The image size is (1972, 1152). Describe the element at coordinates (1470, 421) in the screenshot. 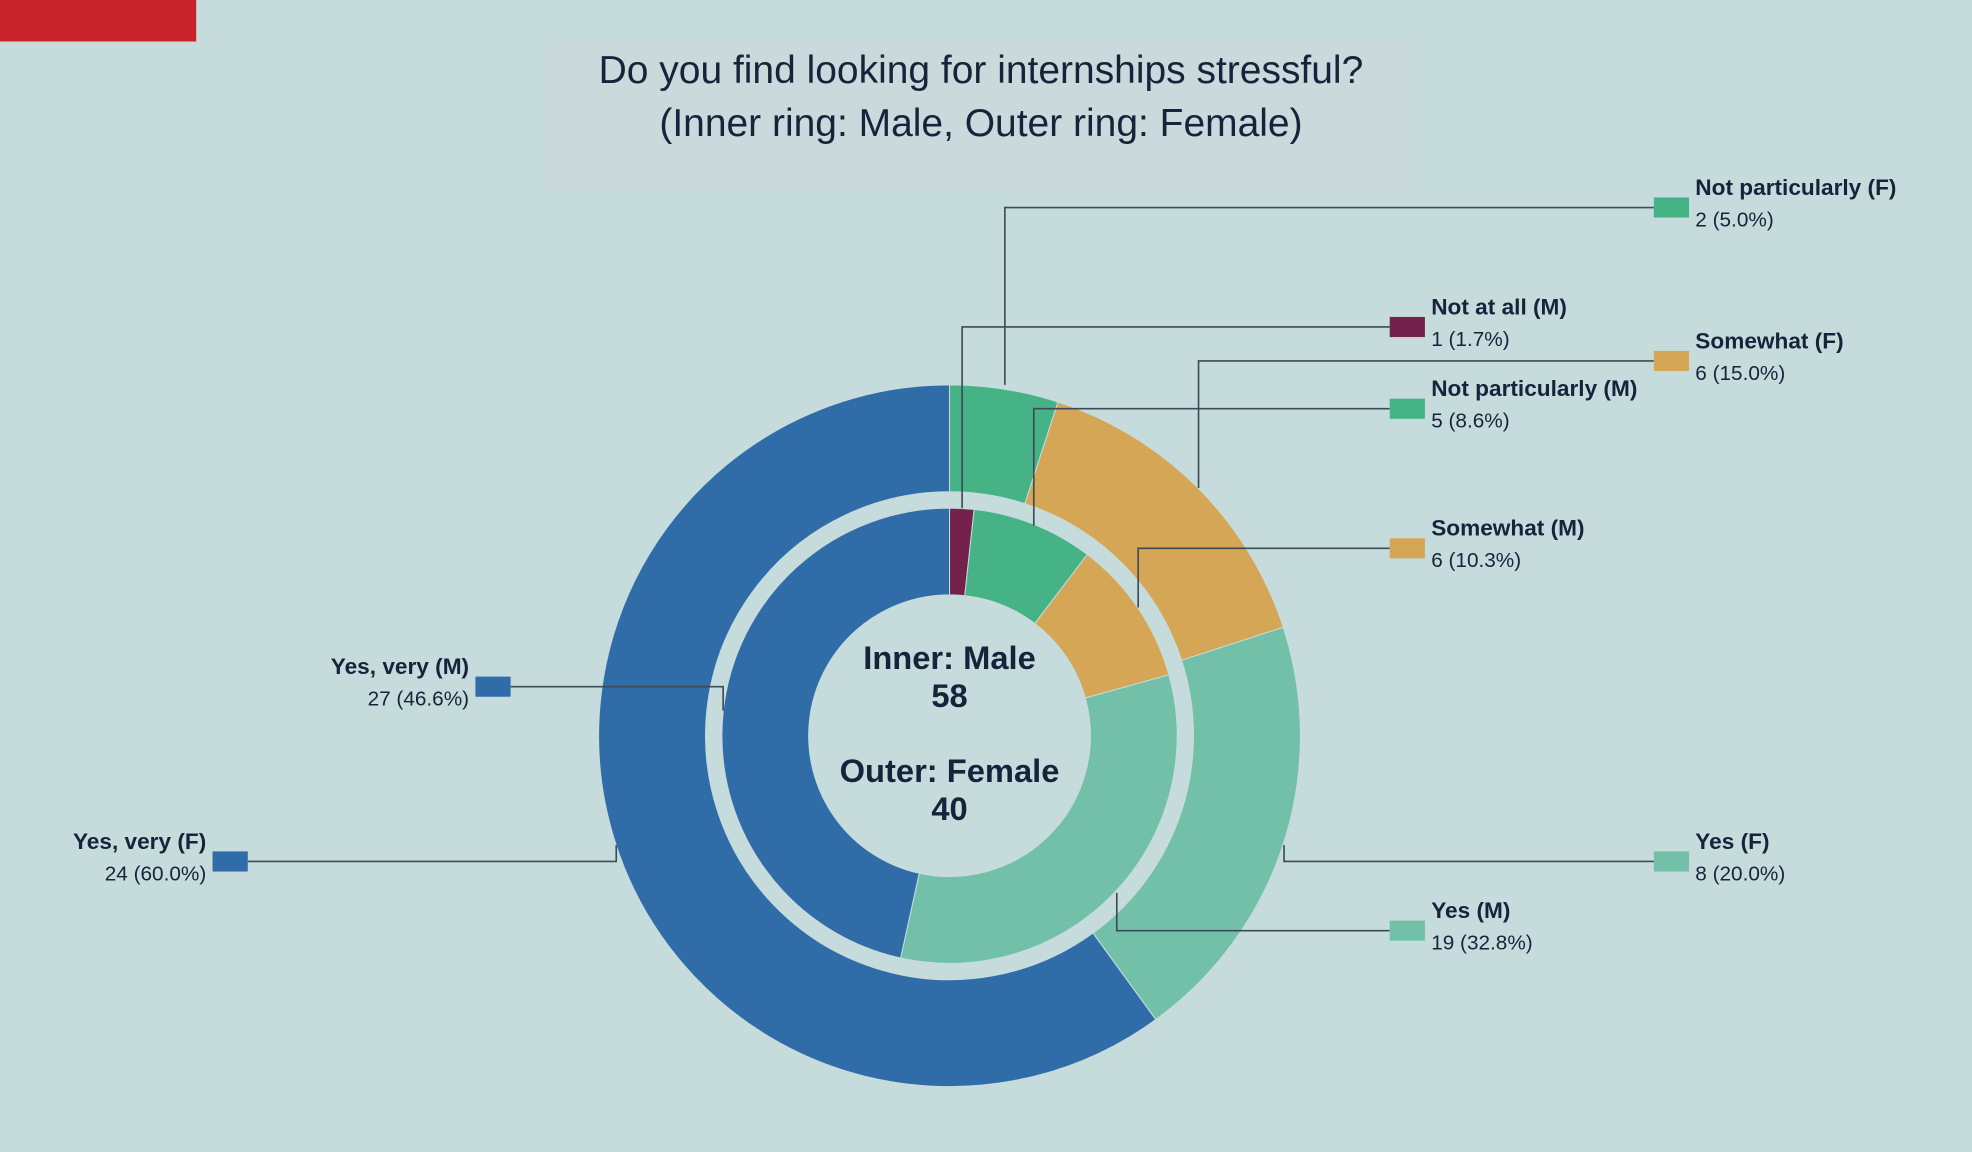

I see `slice-value-not-particularly-m: 5 (8.6%)` at that location.